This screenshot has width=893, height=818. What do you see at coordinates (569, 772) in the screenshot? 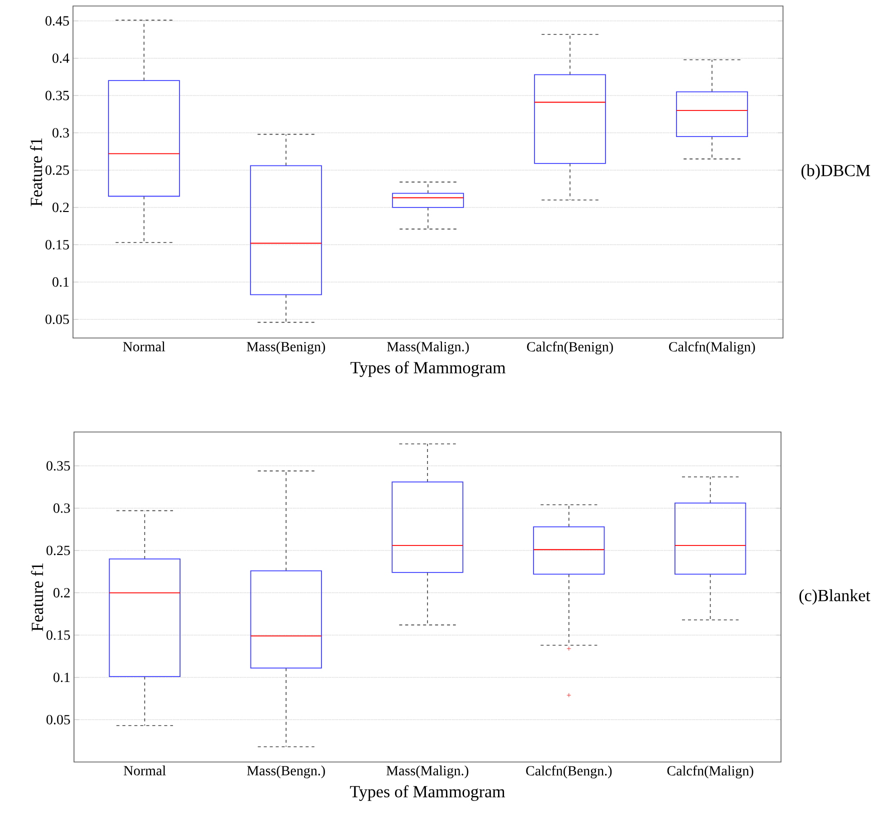
I see `x-tick-label: Calcfn(Bengn.)` at bounding box center [569, 772].